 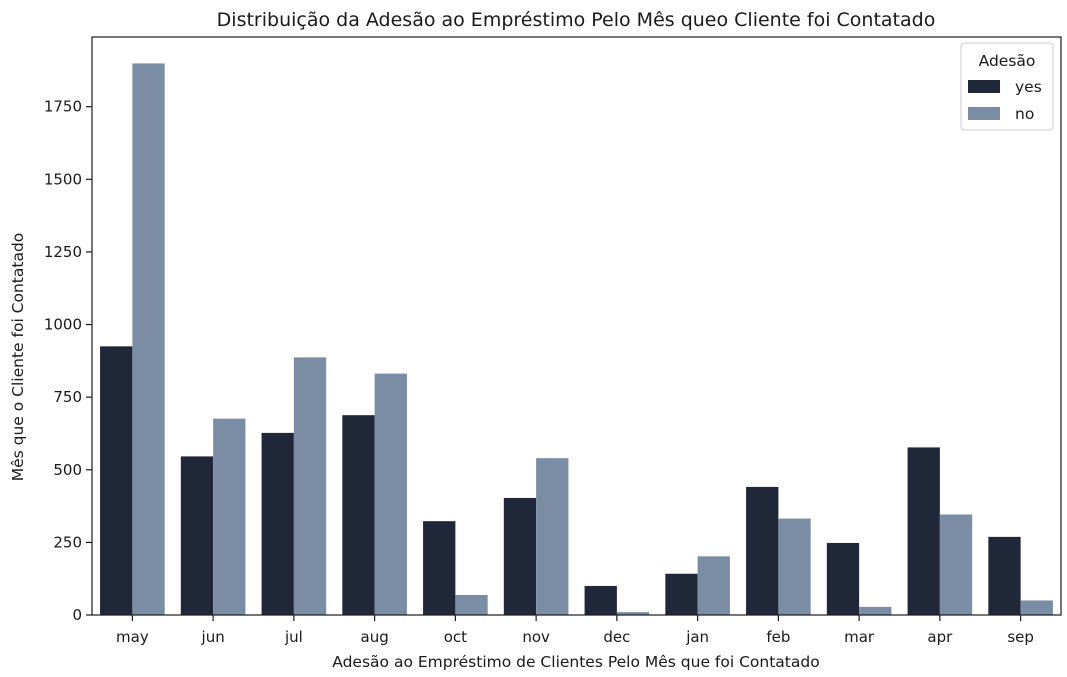 I want to click on bar-yes-dec, so click(x=600, y=600).